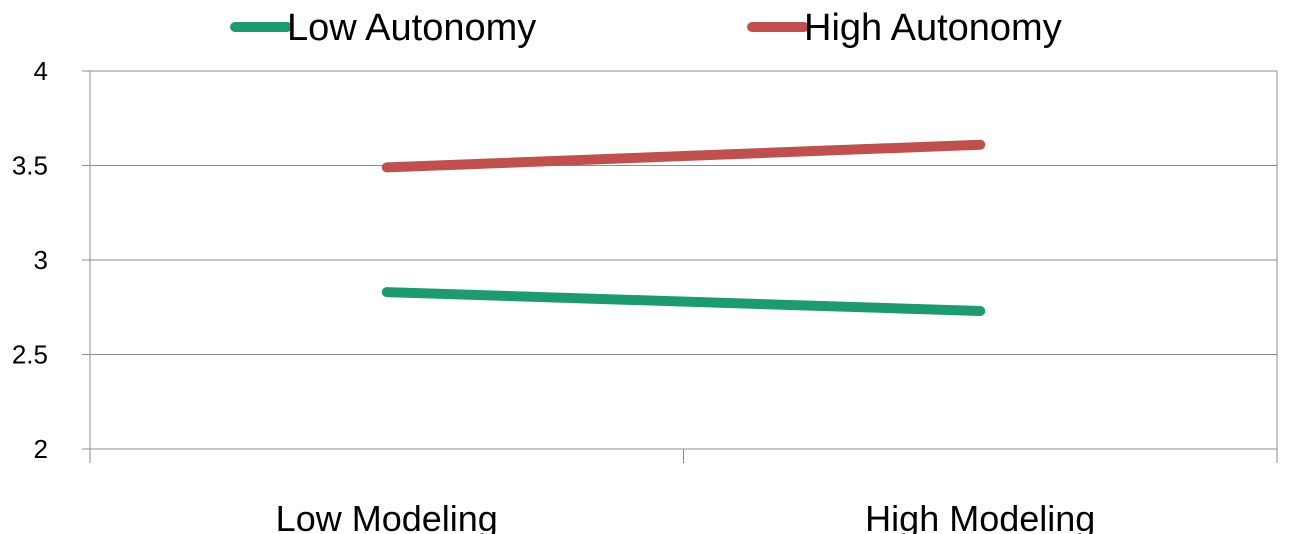 This screenshot has height=534, width=1293. Describe the element at coordinates (933, 28) in the screenshot. I see `legend-label-1: High Autonomy` at that location.